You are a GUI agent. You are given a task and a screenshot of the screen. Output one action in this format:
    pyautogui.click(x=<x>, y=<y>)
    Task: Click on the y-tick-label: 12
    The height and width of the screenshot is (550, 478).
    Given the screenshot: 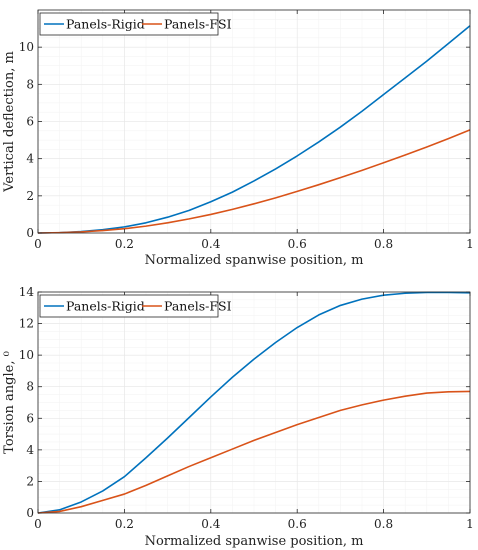 What is the action you would take?
    pyautogui.click(x=26, y=324)
    